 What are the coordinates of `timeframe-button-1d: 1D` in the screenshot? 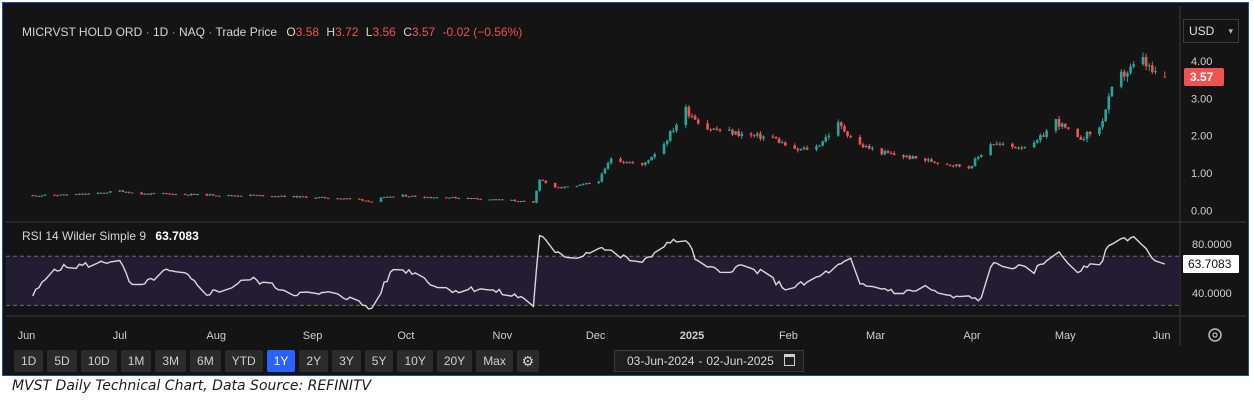 It's located at (29, 361).